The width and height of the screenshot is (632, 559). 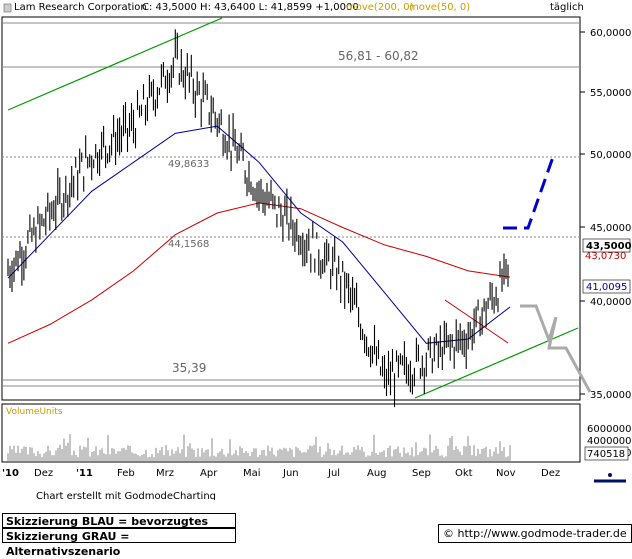 I want to click on x-label-okt: Okt, so click(x=464, y=473).